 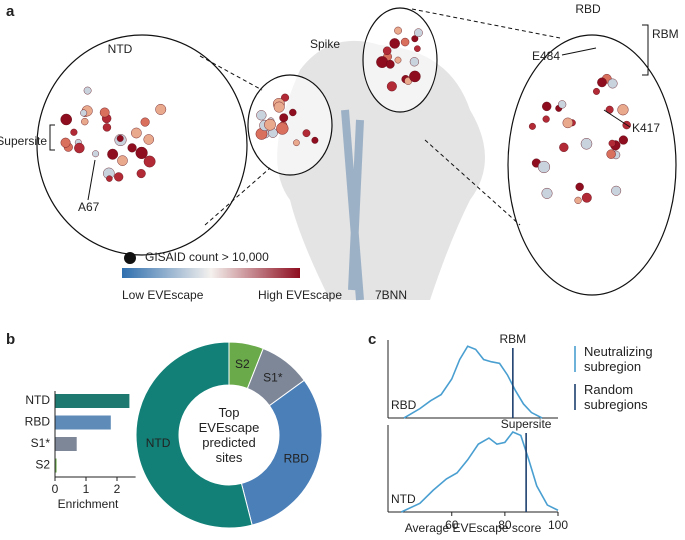 What do you see at coordinates (403, 499) in the screenshot?
I see `subplot-label: NTD` at bounding box center [403, 499].